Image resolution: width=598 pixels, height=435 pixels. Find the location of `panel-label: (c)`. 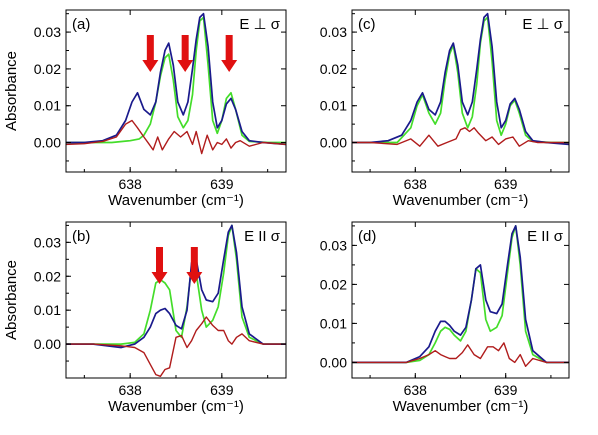

panel-label: (c) is located at coordinates (367, 24).